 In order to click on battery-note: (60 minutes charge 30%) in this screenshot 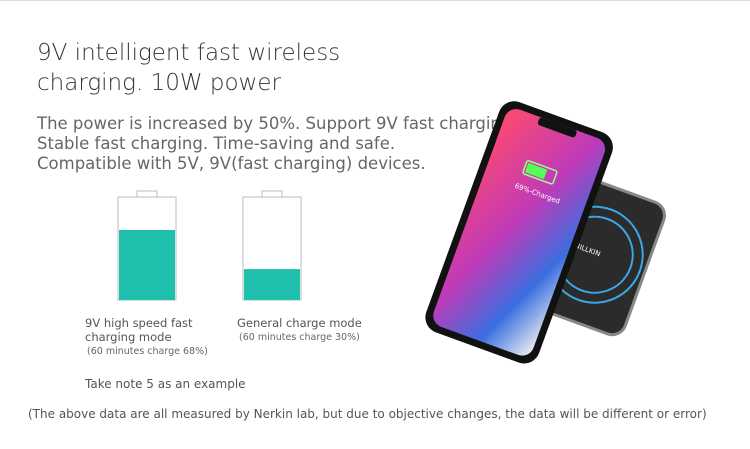, I will do `click(299, 337)`.